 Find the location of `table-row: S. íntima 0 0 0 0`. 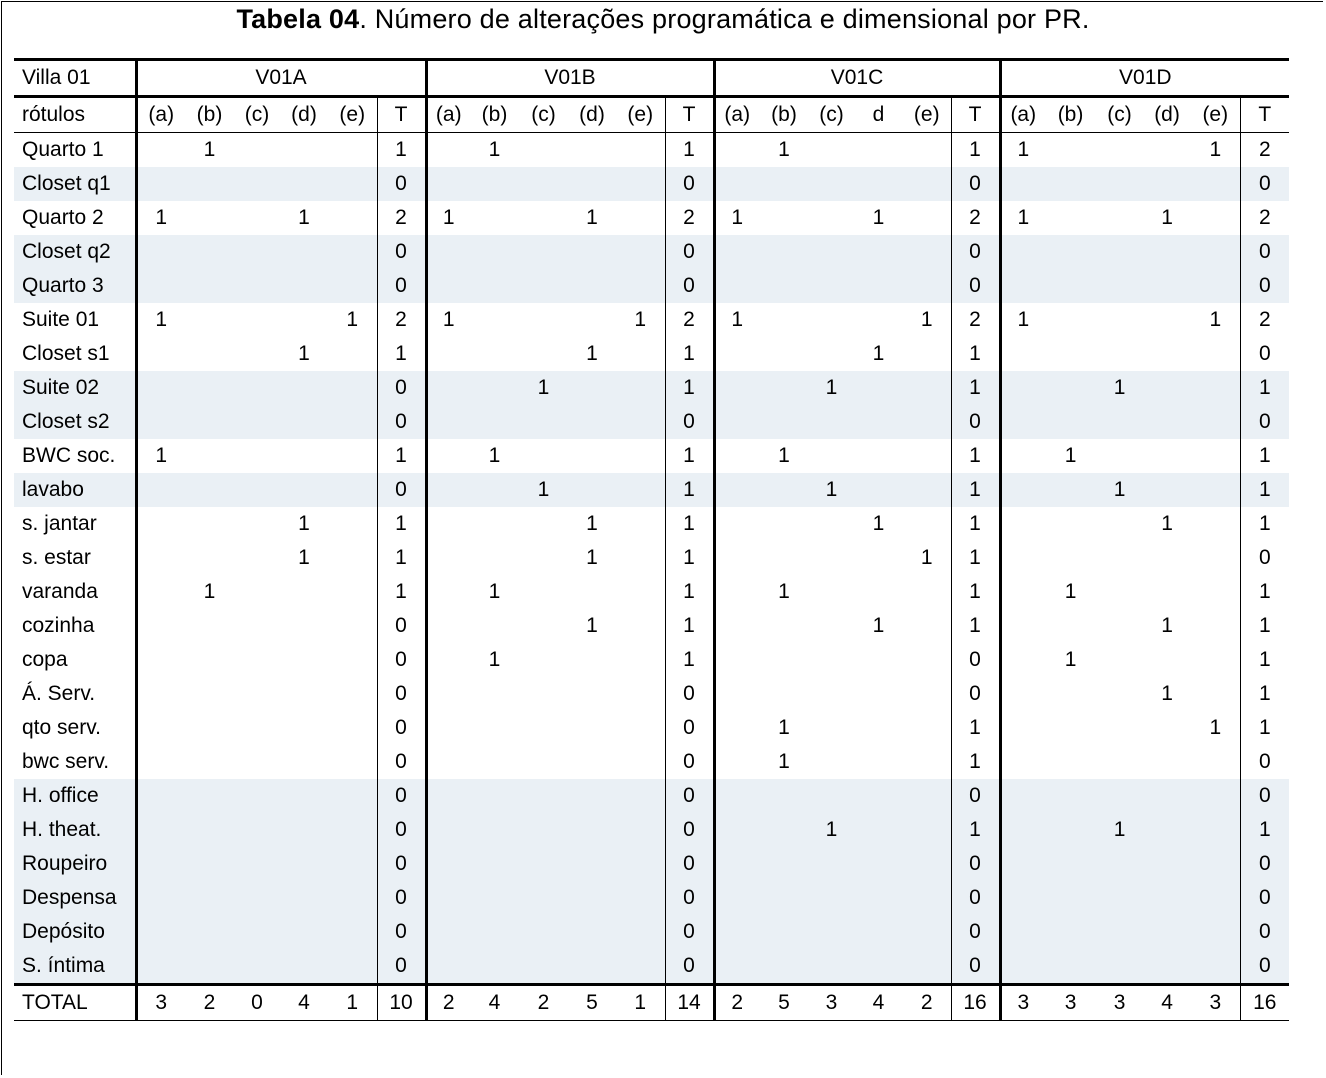

table-row: S. íntima 0 0 0 0 is located at coordinates (670, 967).